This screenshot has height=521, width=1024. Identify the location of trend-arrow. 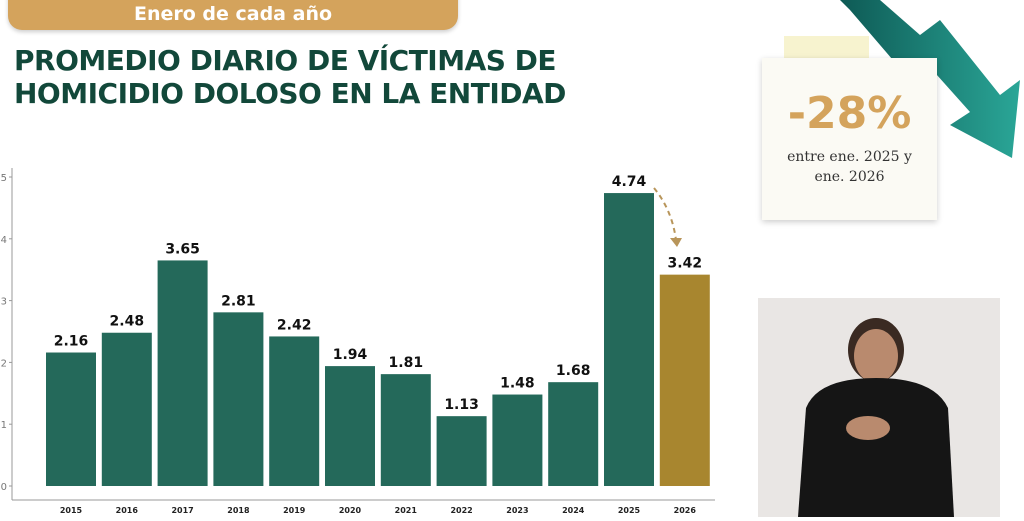
(665, 214).